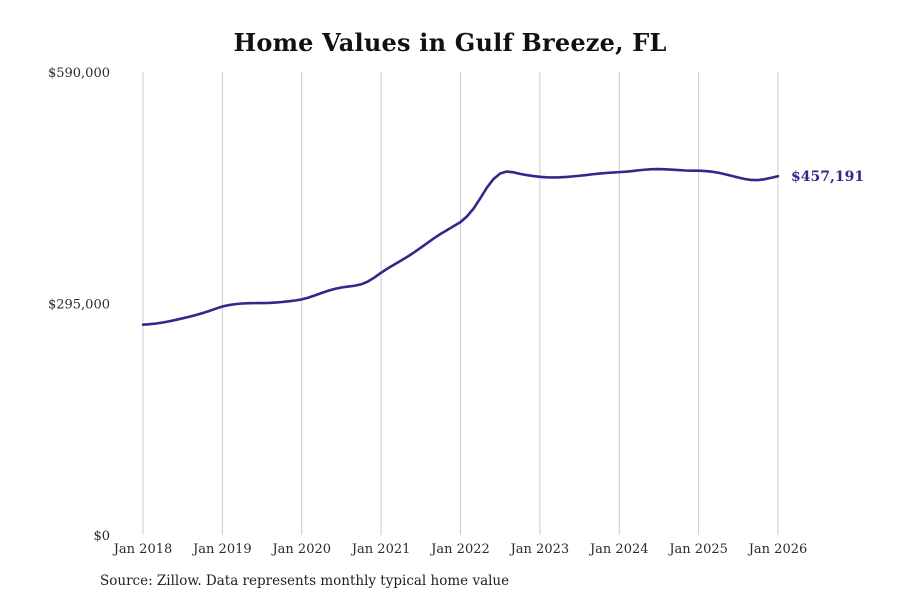  Describe the element at coordinates (459, 549) in the screenshot. I see `x-tick-label: Jan 2022` at that location.